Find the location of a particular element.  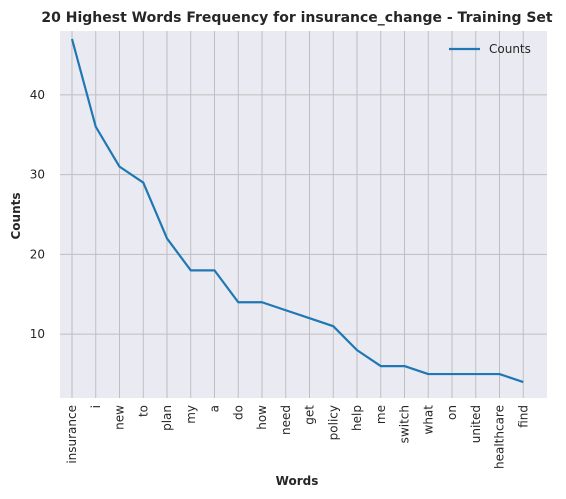

x-tick-label: insurance is located at coordinates (72, 434).